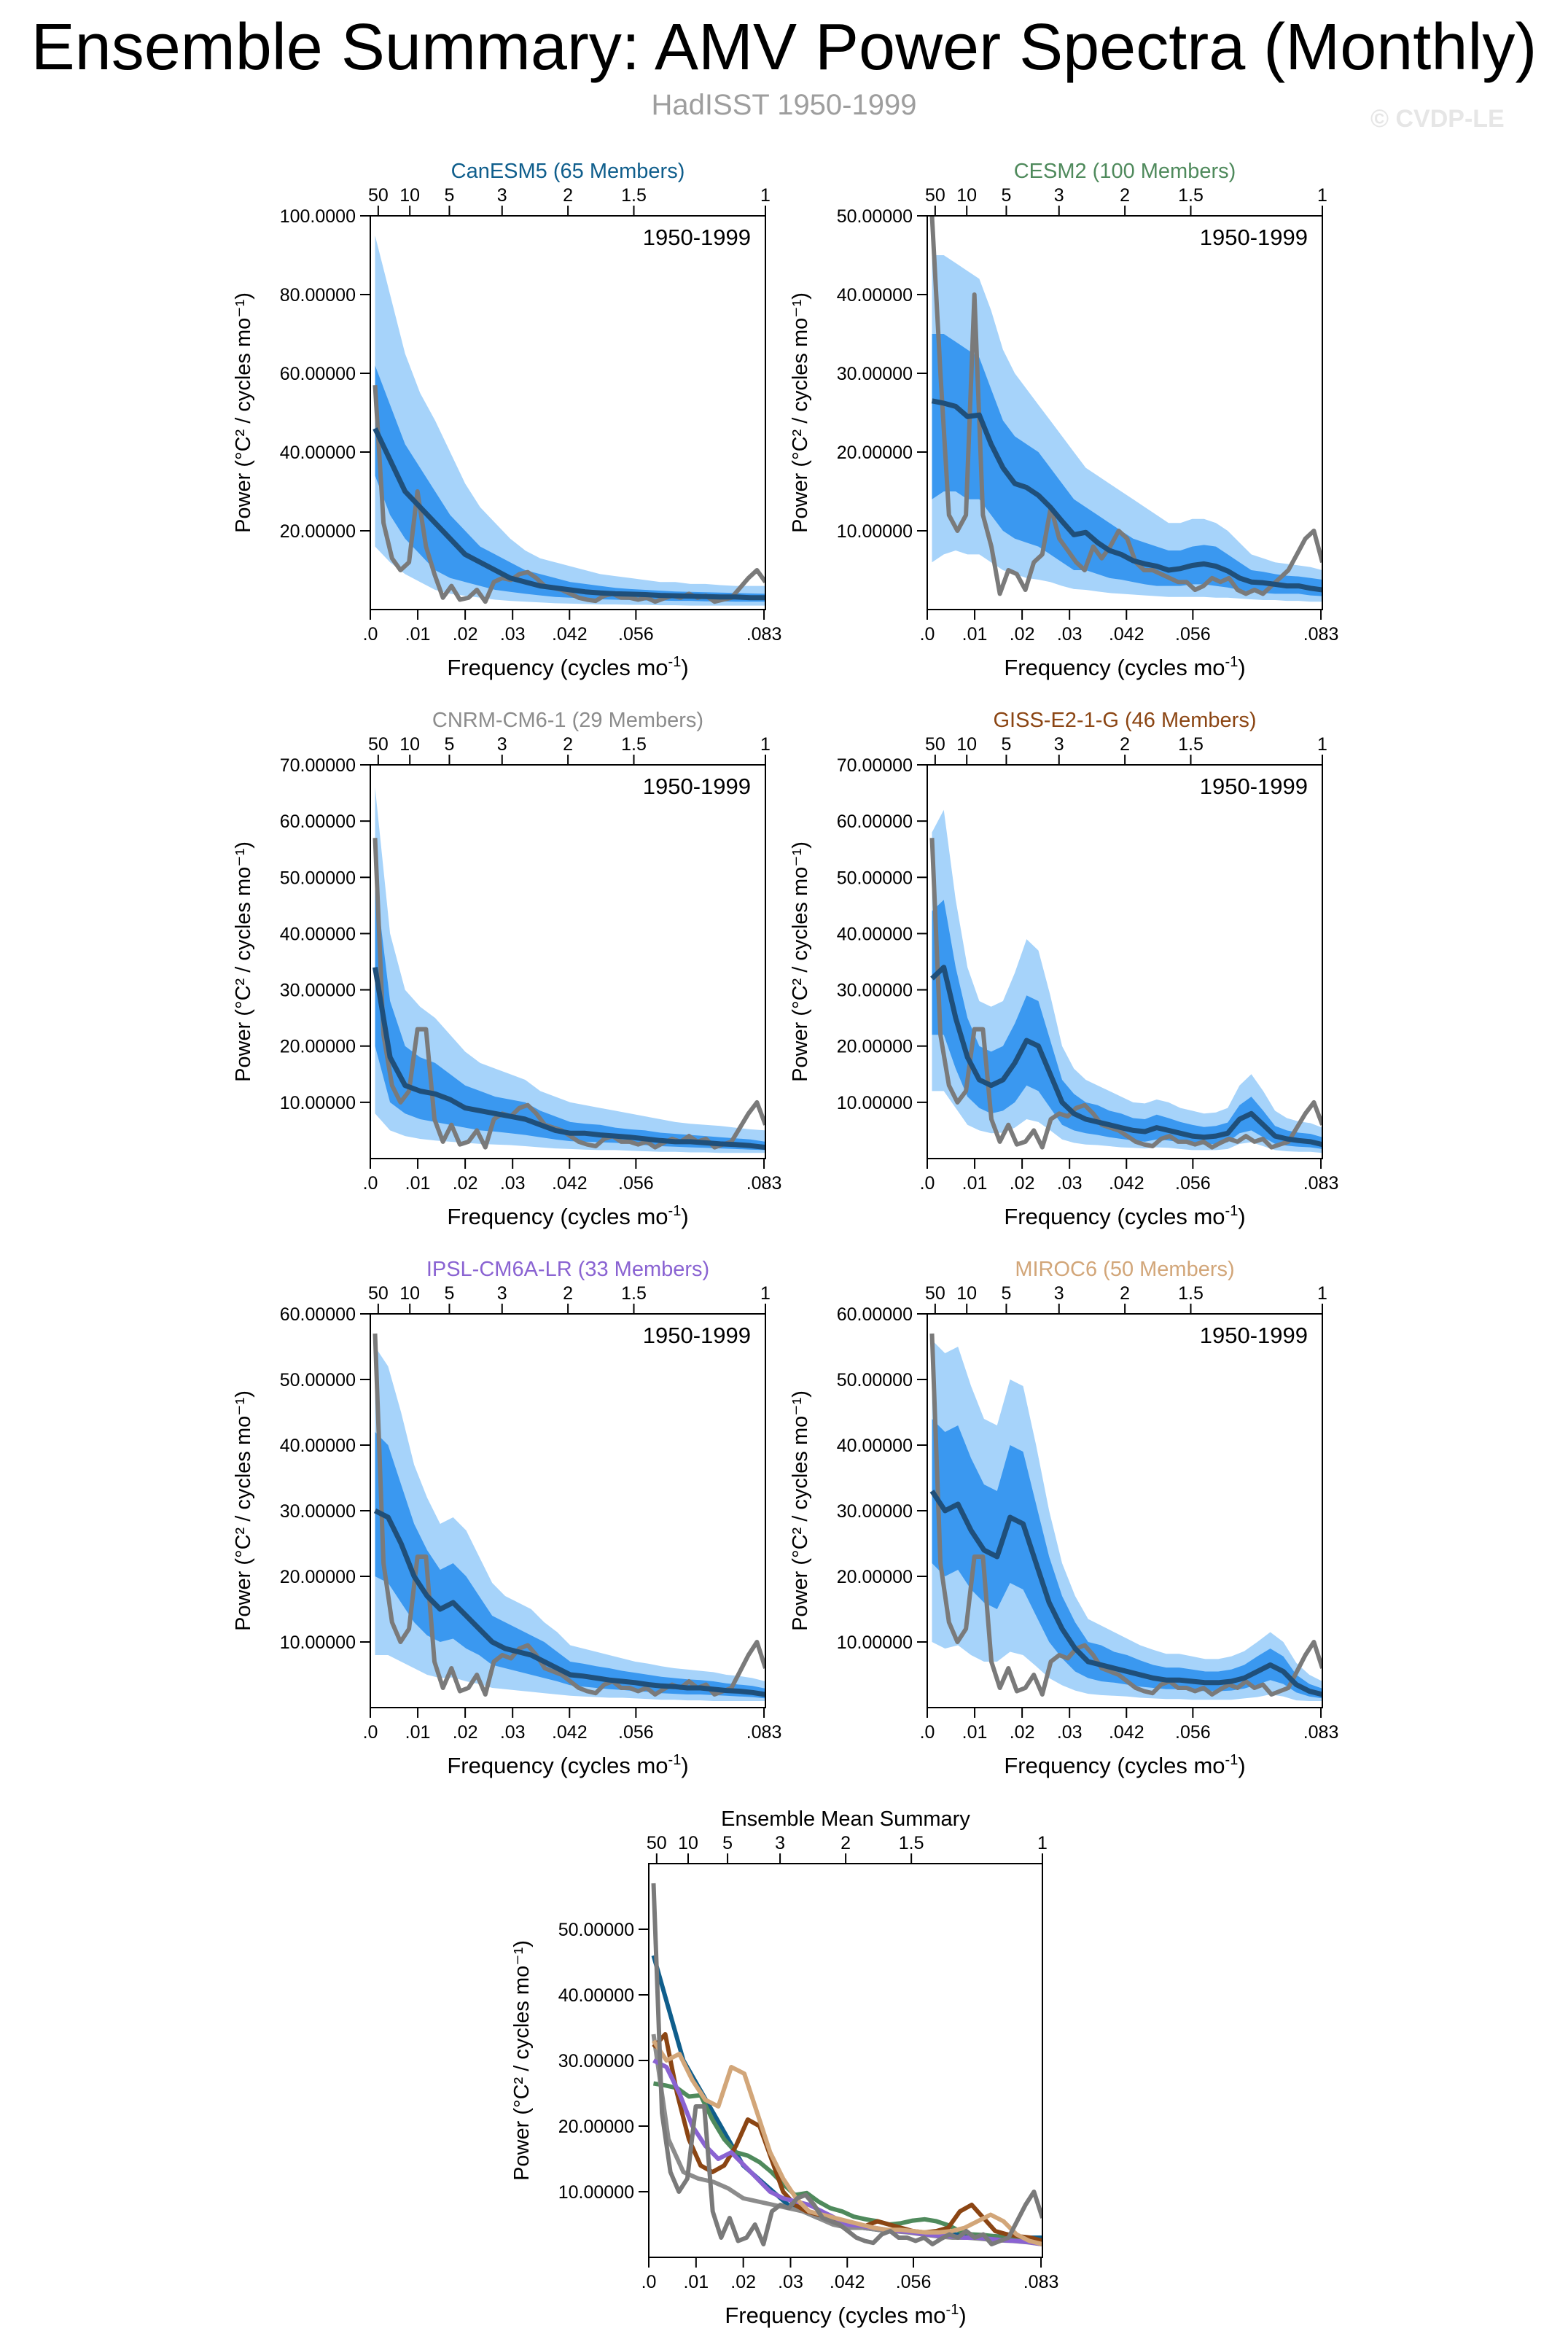 This screenshot has width=1568, height=2339. What do you see at coordinates (596, 2061) in the screenshot?
I see `y-tick-label: 30.00000` at bounding box center [596, 2061].